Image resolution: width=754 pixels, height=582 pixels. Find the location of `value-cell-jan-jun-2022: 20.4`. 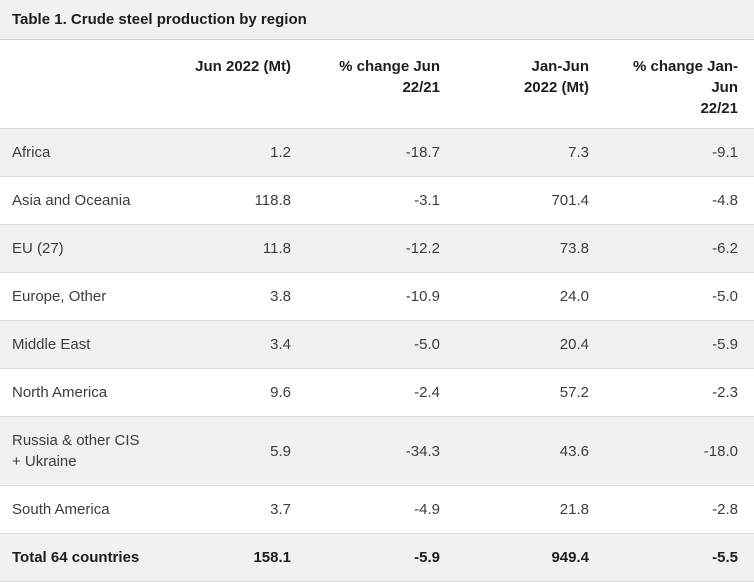

value-cell-jan-jun-2022: 20.4 is located at coordinates (530, 344).